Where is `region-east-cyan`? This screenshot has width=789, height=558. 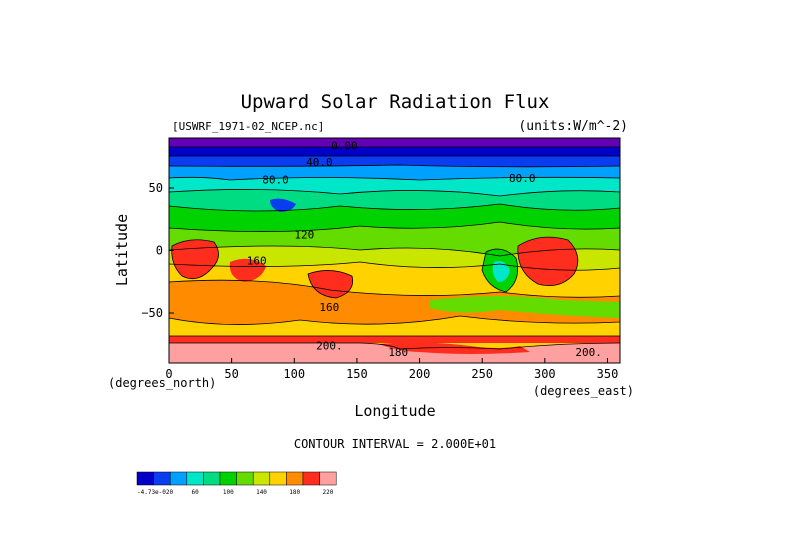 region-east-cyan is located at coordinates (501, 271).